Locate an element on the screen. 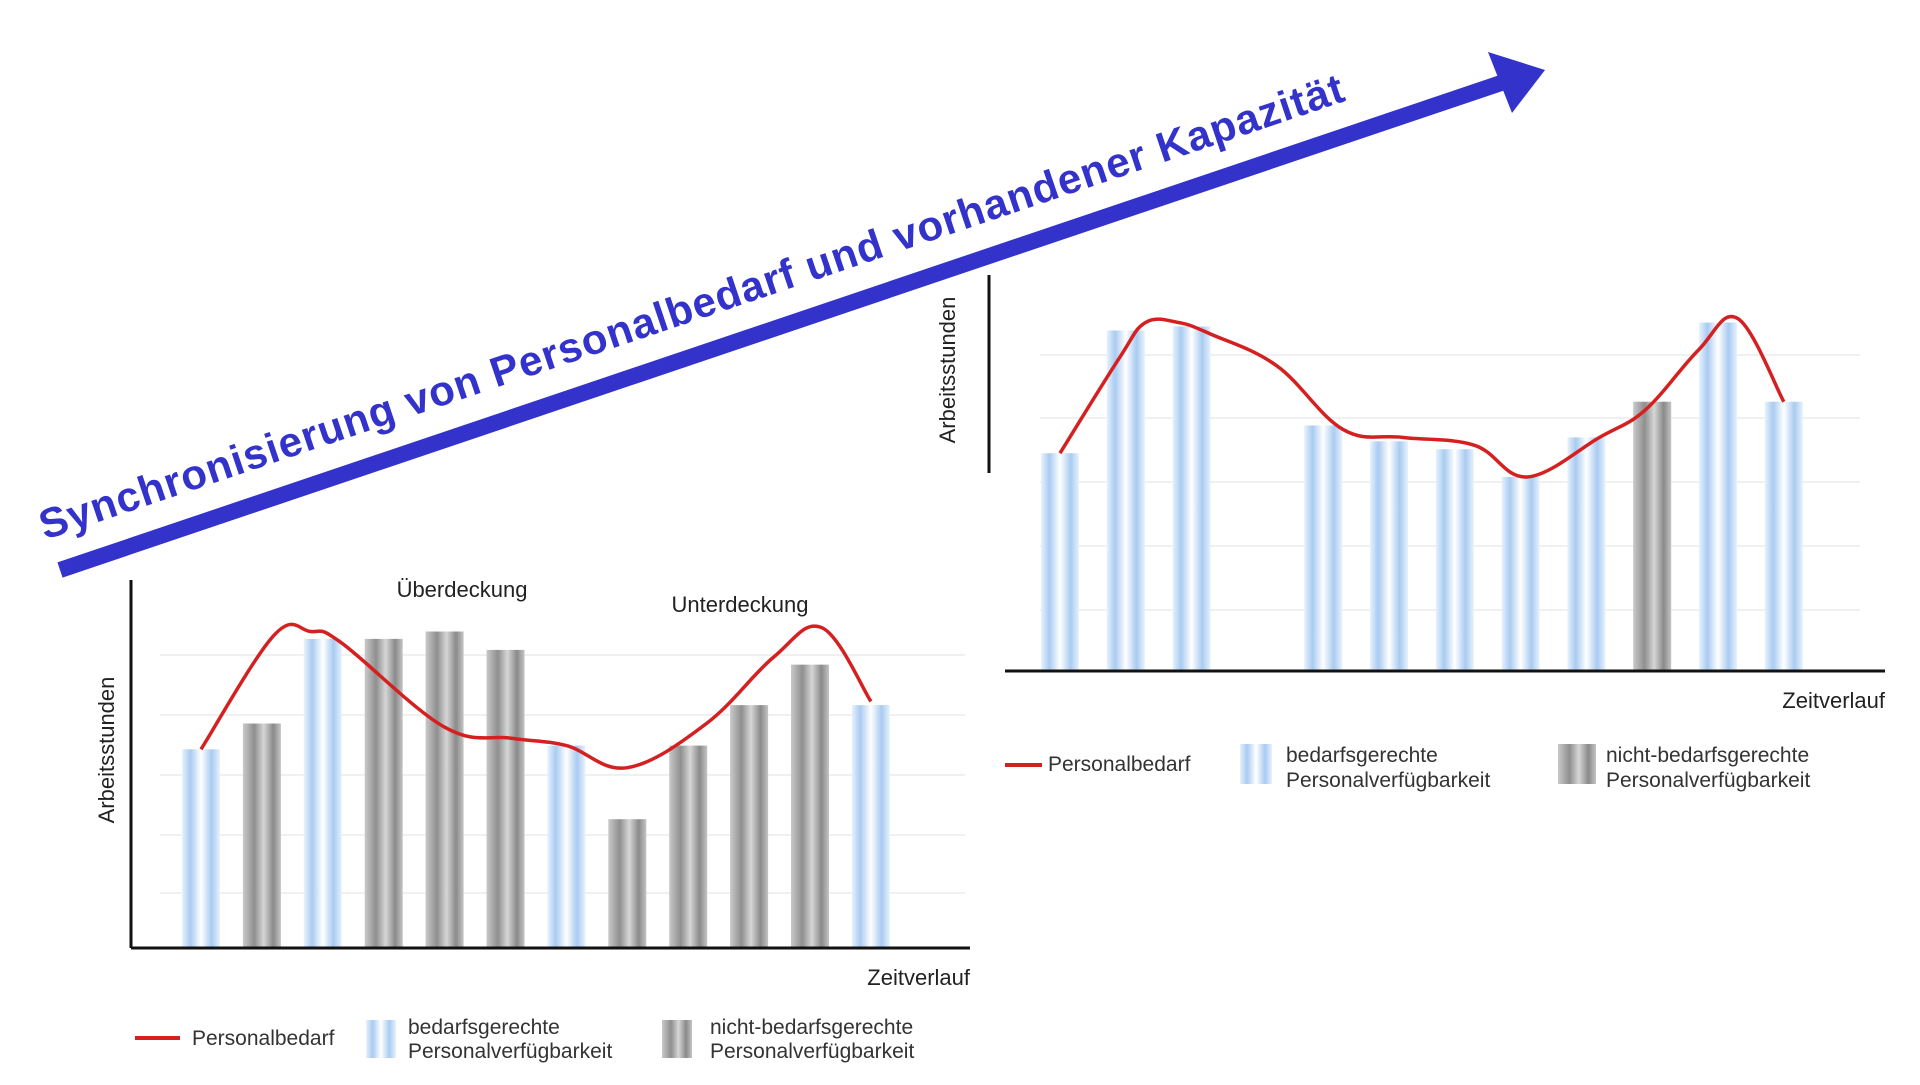 The height and width of the screenshot is (1085, 1920). chart-left-bar-9-gray is located at coordinates (688, 846).